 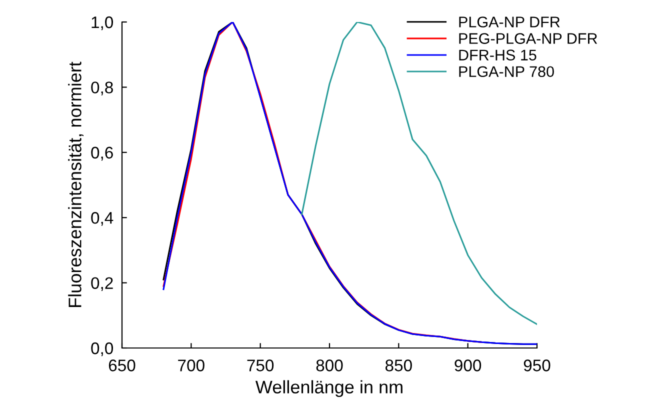 I want to click on legend-label: PLGA-NP 780, so click(x=506, y=72).